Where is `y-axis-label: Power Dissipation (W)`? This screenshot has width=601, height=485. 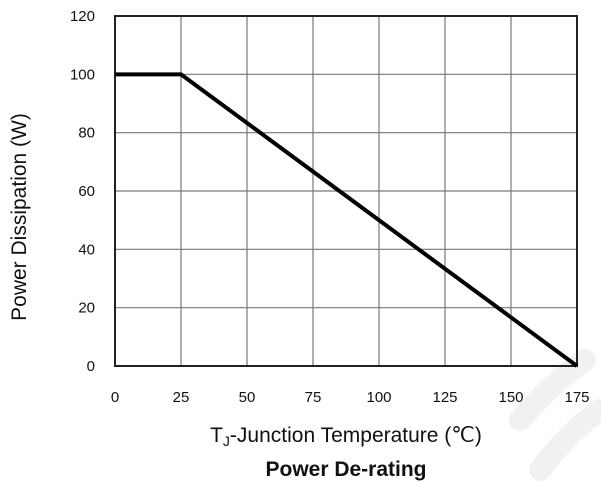
y-axis-label: Power Dissipation (W) is located at coordinates (19, 217).